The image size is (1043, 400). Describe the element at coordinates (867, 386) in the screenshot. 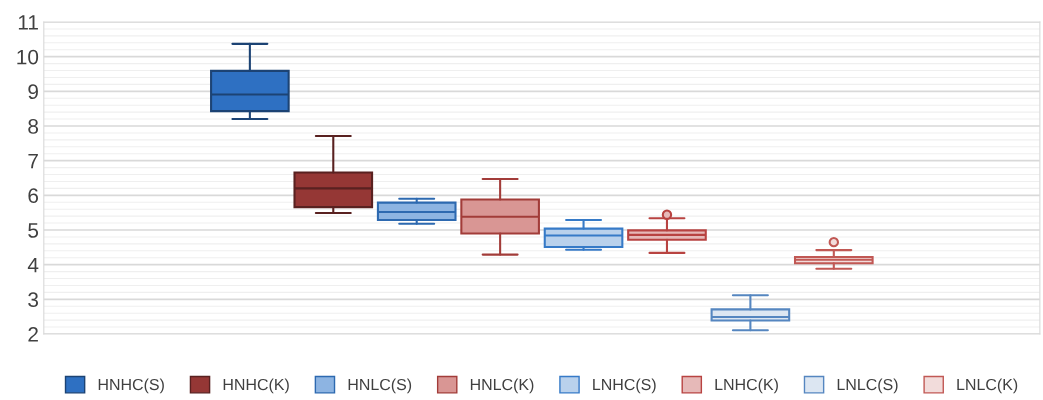

I see `legend-label: LNLC(S)` at that location.